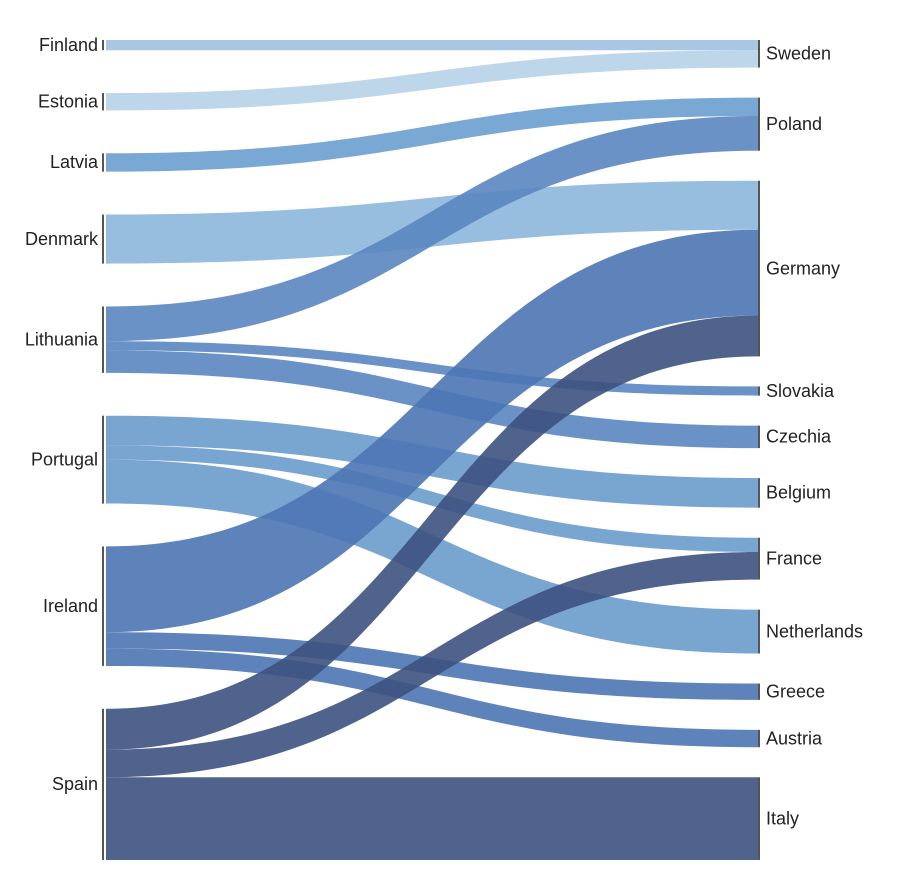 The image size is (912, 896). What do you see at coordinates (795, 691) in the screenshot?
I see `node-label: Greece` at bounding box center [795, 691].